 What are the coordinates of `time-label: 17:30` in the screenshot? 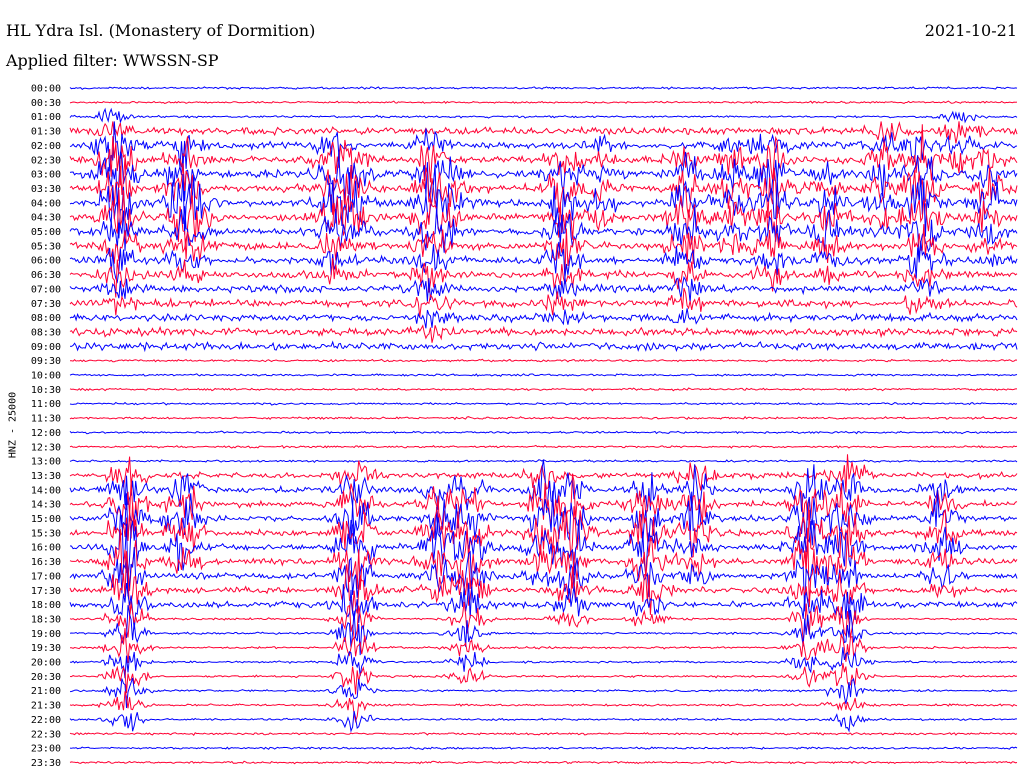 It's located at (46, 591).